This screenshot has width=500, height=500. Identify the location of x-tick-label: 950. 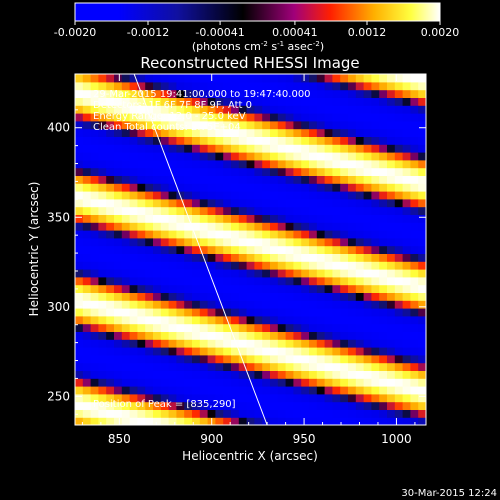
(304, 439).